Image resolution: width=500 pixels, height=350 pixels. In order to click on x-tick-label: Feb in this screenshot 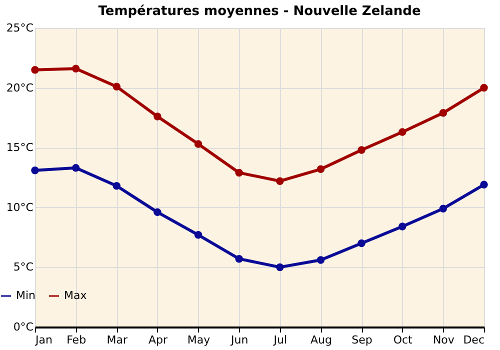, I will do `click(76, 340)`.